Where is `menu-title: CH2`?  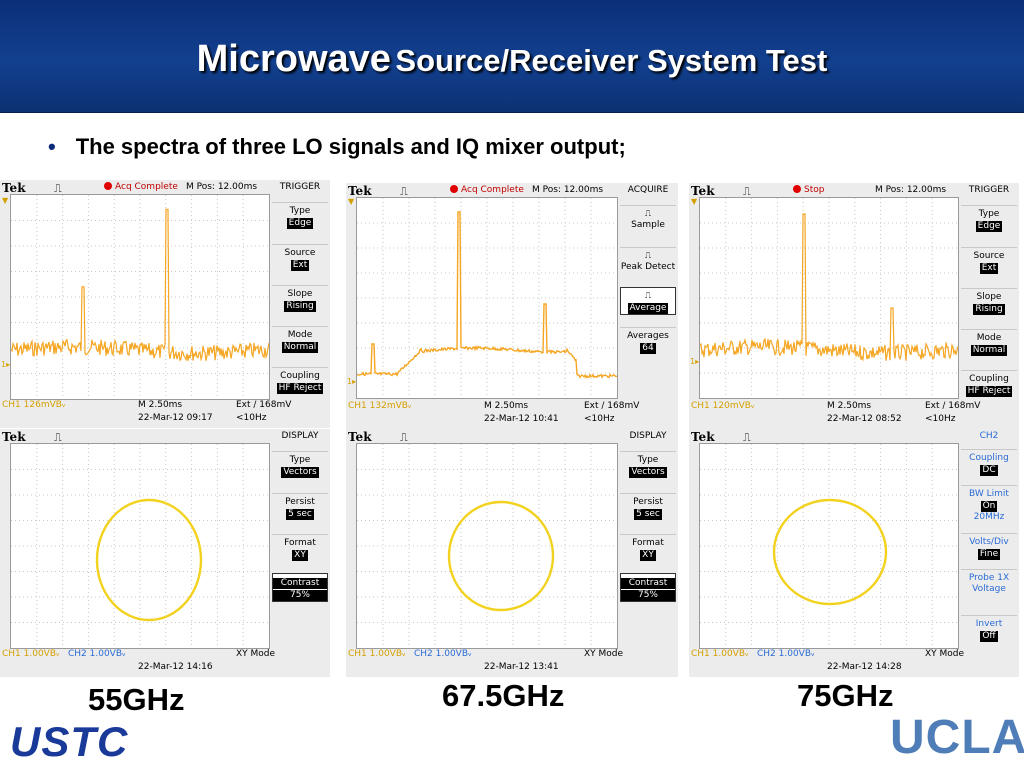 menu-title: CH2 is located at coordinates (989, 436).